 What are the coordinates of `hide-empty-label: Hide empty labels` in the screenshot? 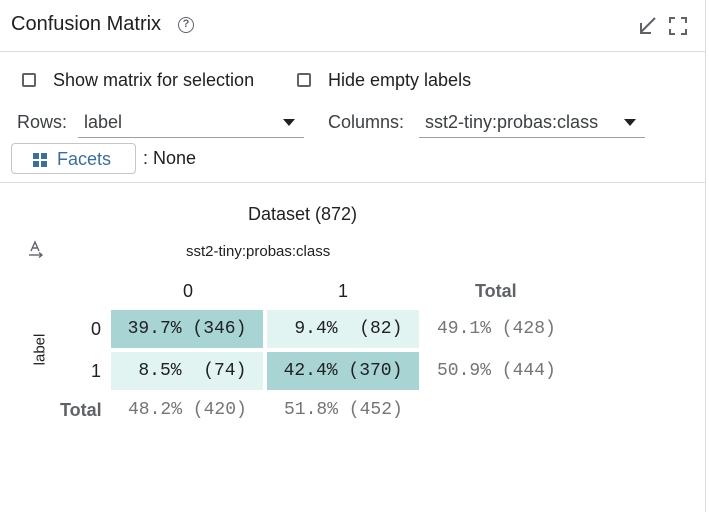 It's located at (400, 80).